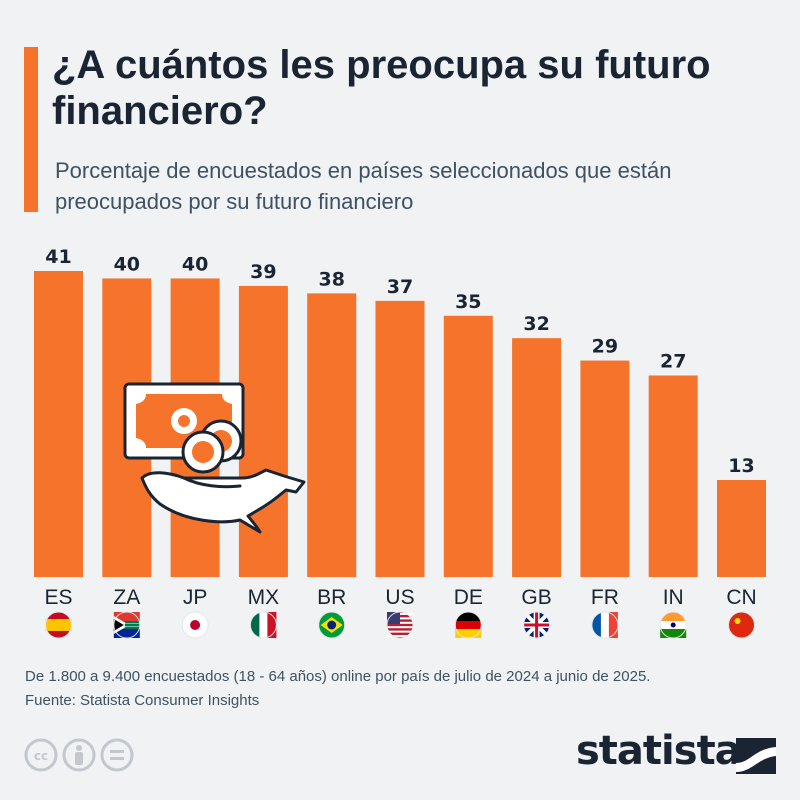 The height and width of the screenshot is (800, 800). What do you see at coordinates (331, 597) in the screenshot?
I see `category-label-br: BR` at bounding box center [331, 597].